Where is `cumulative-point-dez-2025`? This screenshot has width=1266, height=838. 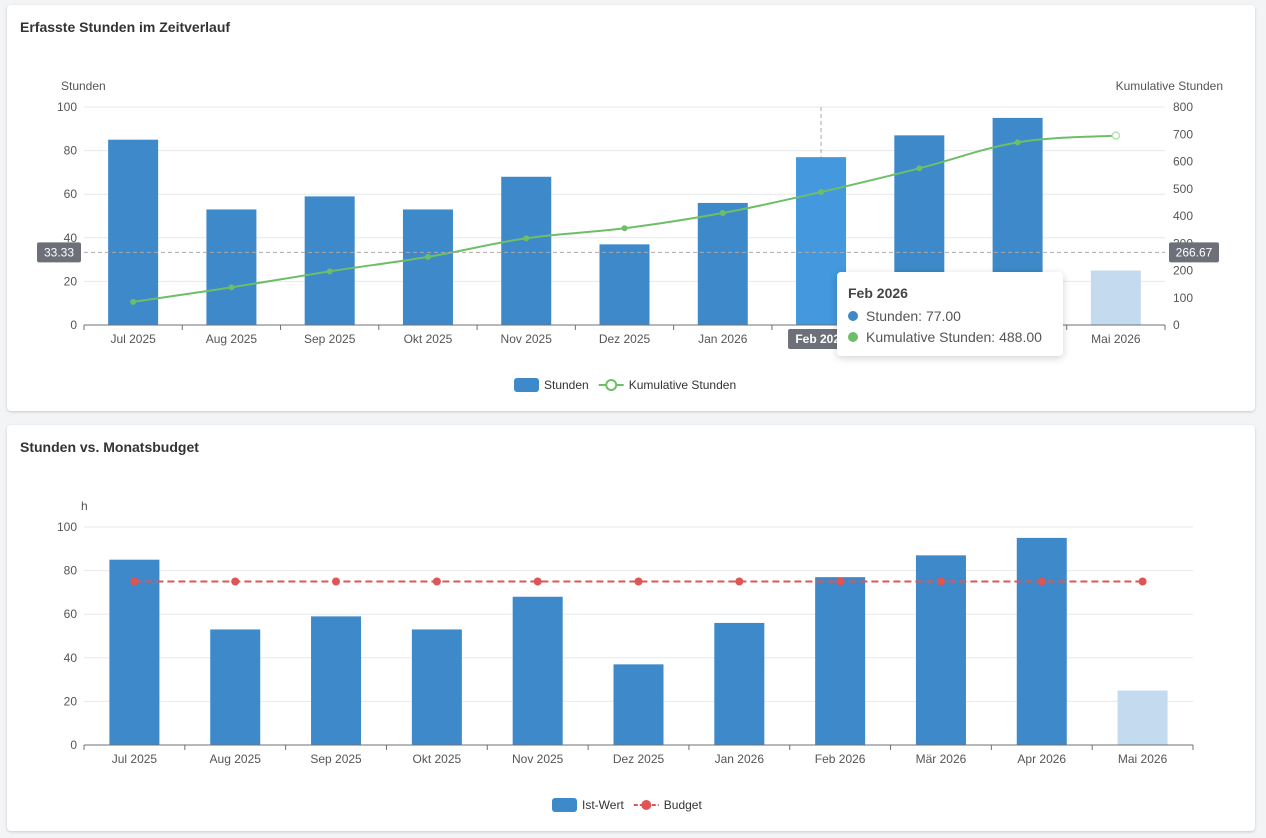
cumulative-point-dez-2025 is located at coordinates (624, 228).